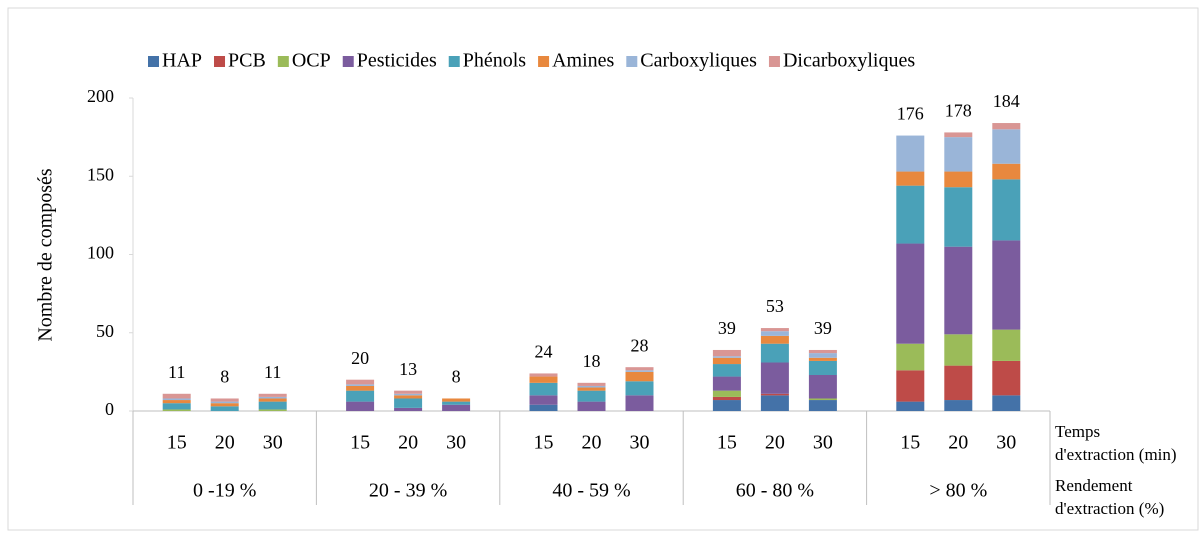 This screenshot has height=535, width=1203. What do you see at coordinates (727, 328) in the screenshot?
I see `total-label: 39` at bounding box center [727, 328].